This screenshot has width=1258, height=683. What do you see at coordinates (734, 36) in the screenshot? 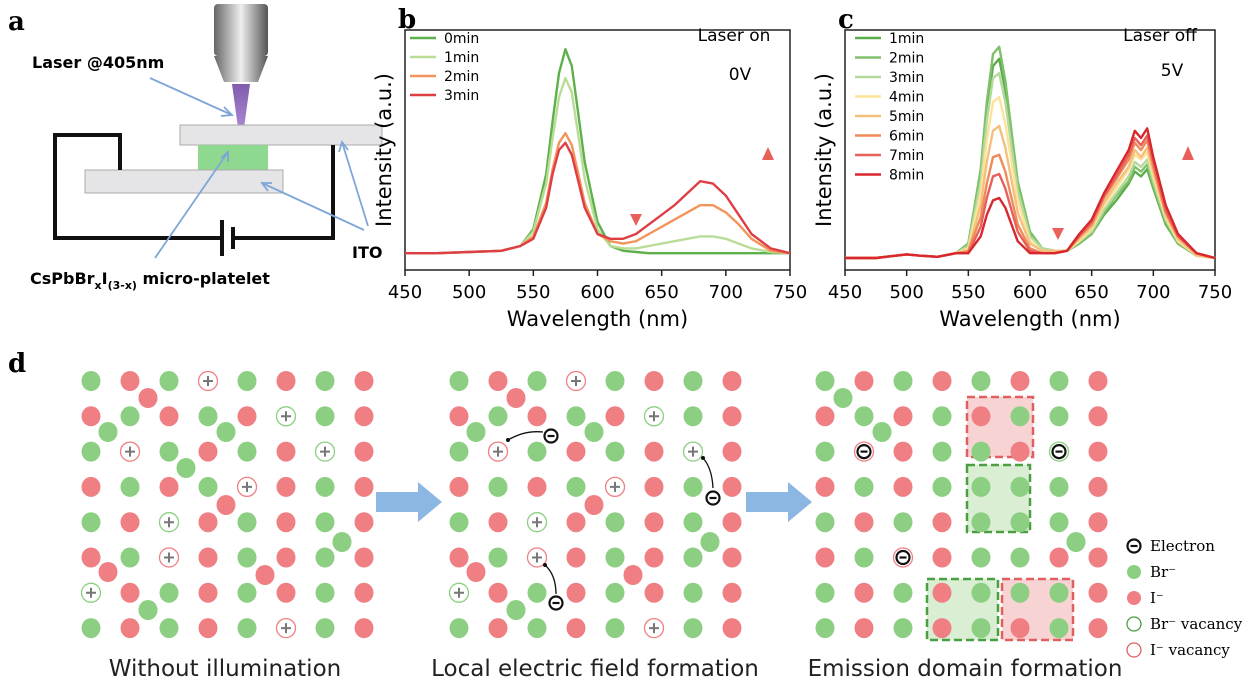
I see `annotation: Laser on` at bounding box center [734, 36].